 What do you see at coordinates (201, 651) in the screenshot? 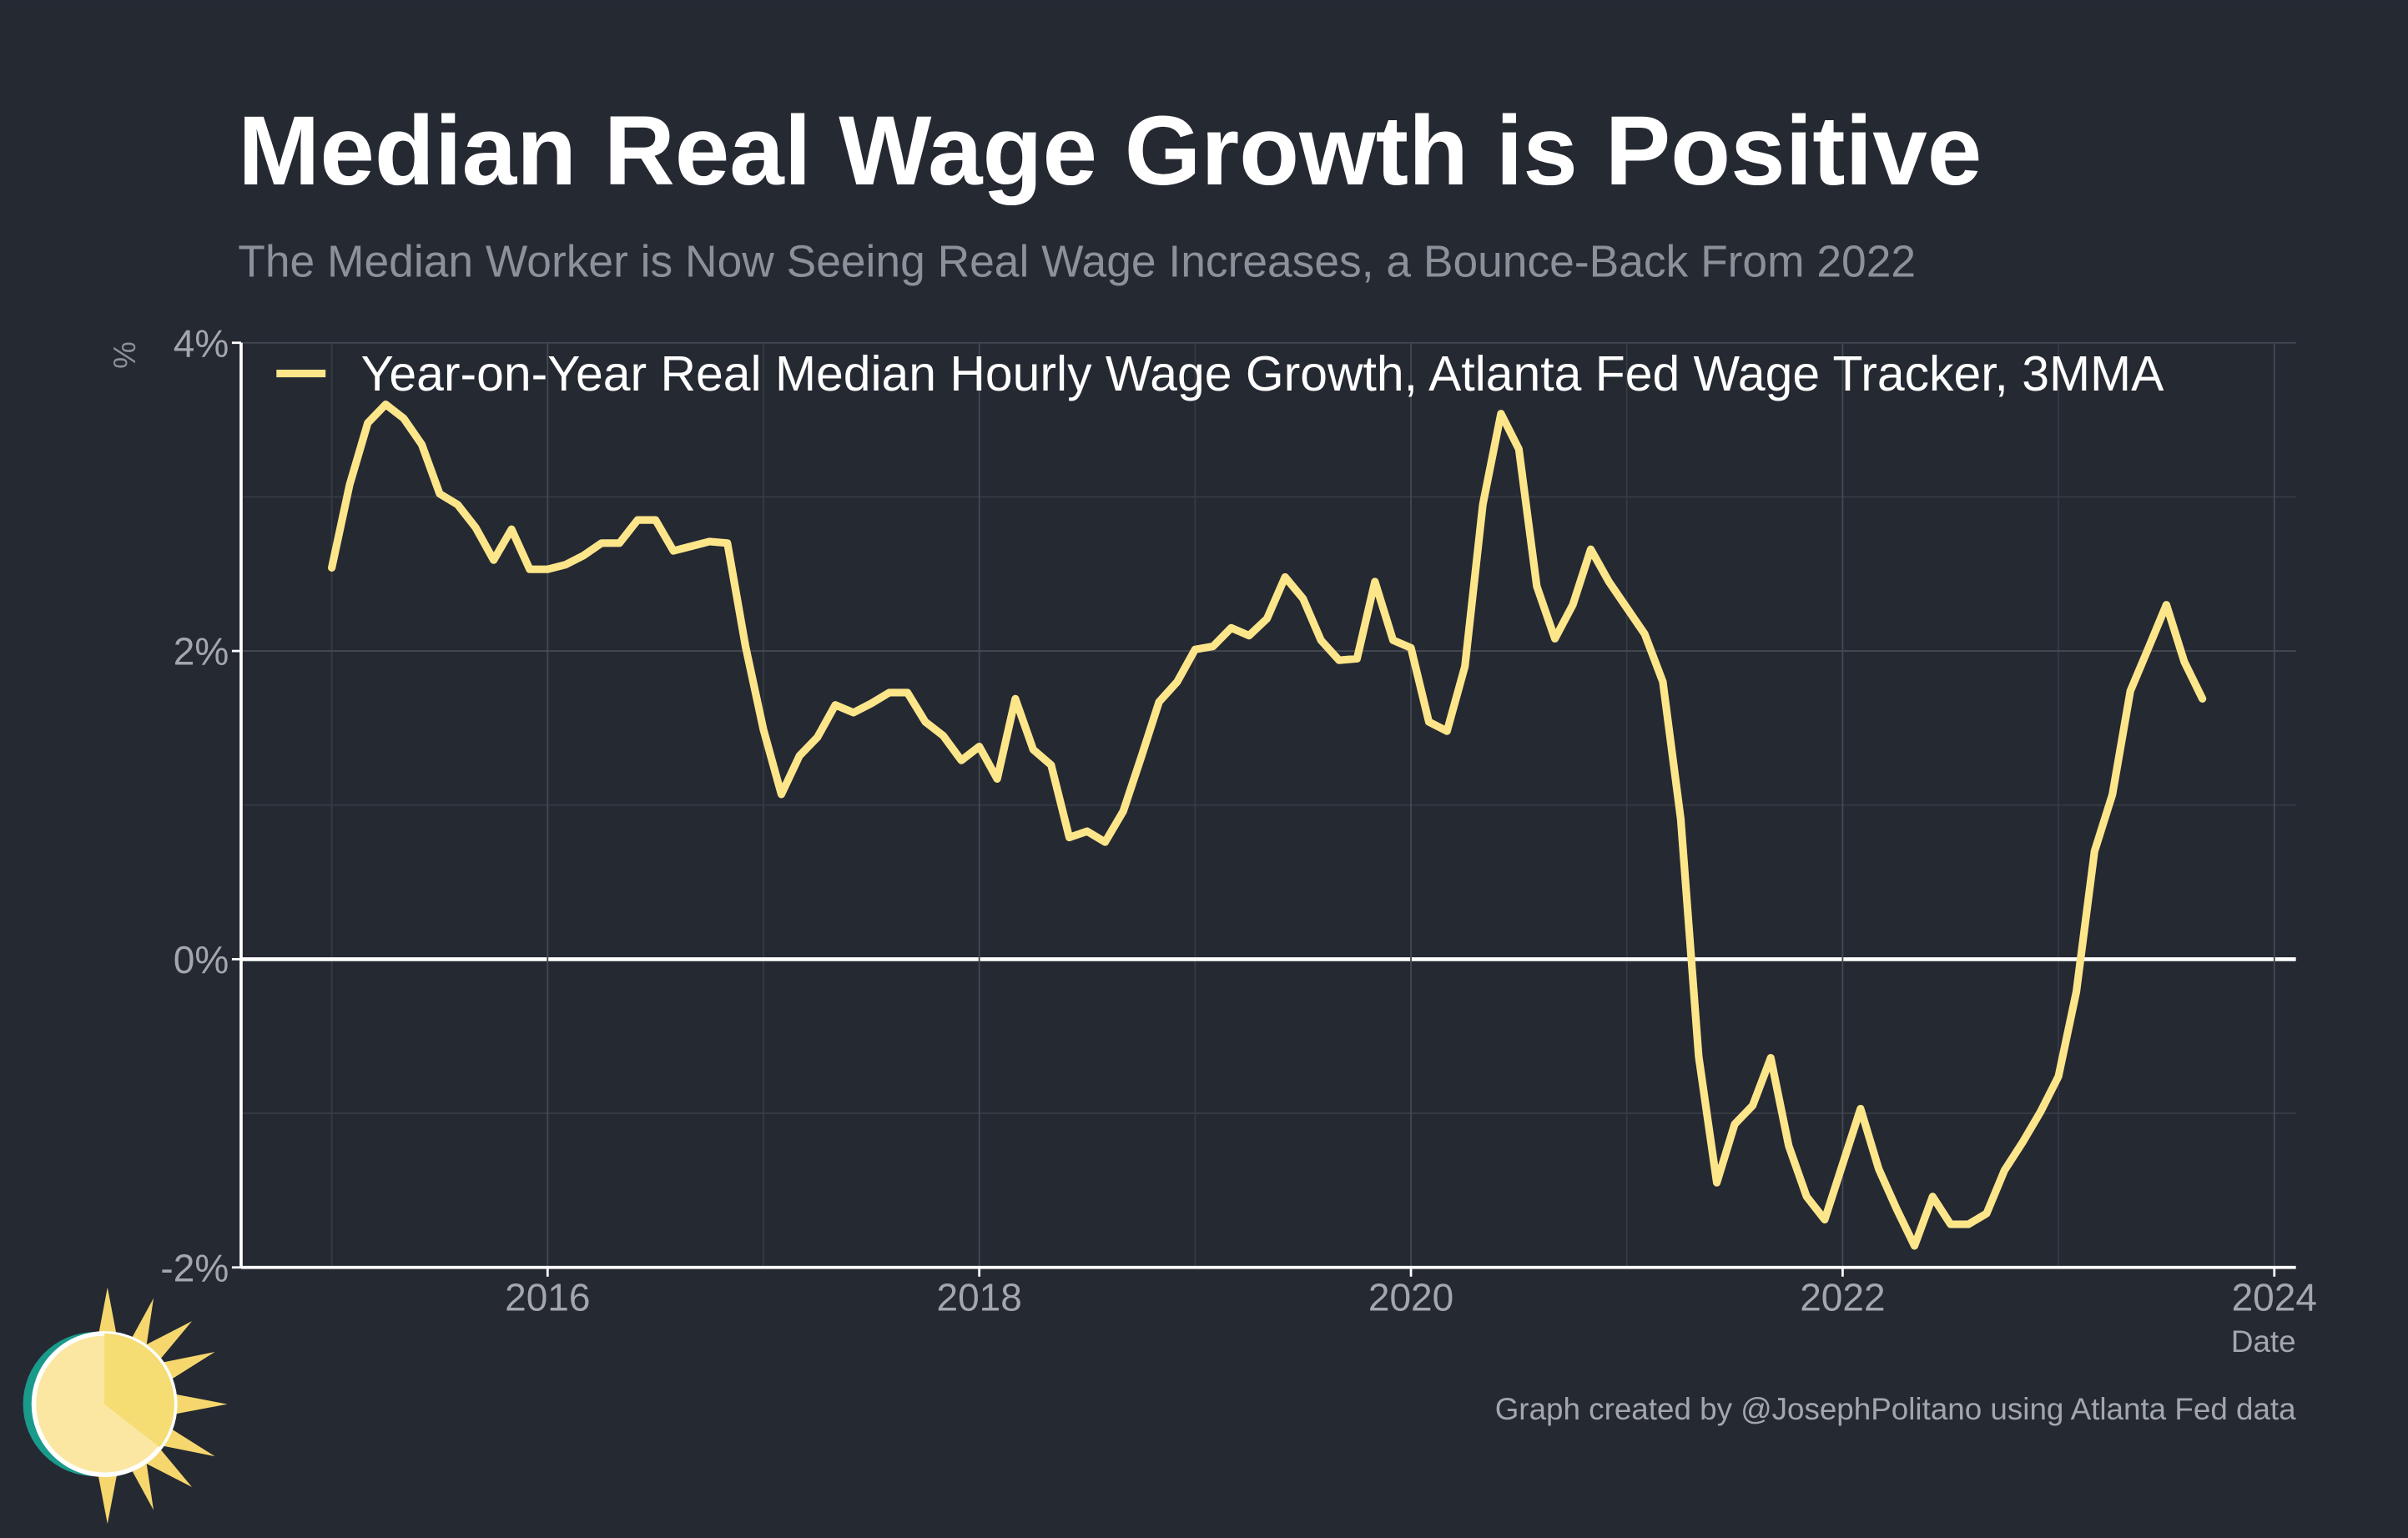
I see `y-tick-label: 2%` at bounding box center [201, 651].